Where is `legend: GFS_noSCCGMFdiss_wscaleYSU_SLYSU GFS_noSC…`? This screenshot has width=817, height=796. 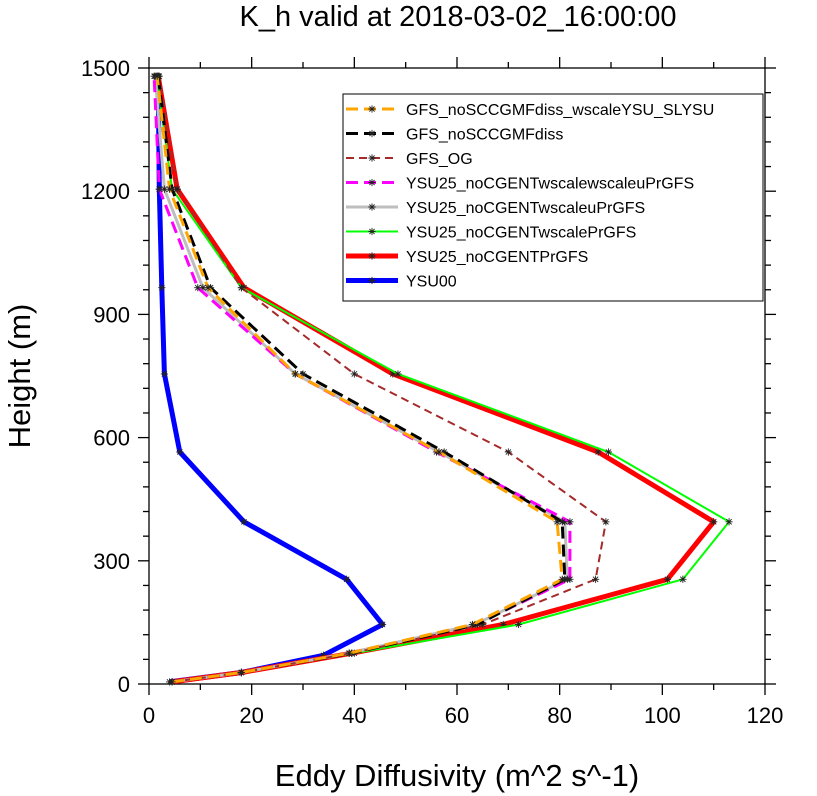
legend: GFS_noSCCGMFdiss_wscaleYSU_SLYSU GFS_noSC… is located at coordinates (553, 197).